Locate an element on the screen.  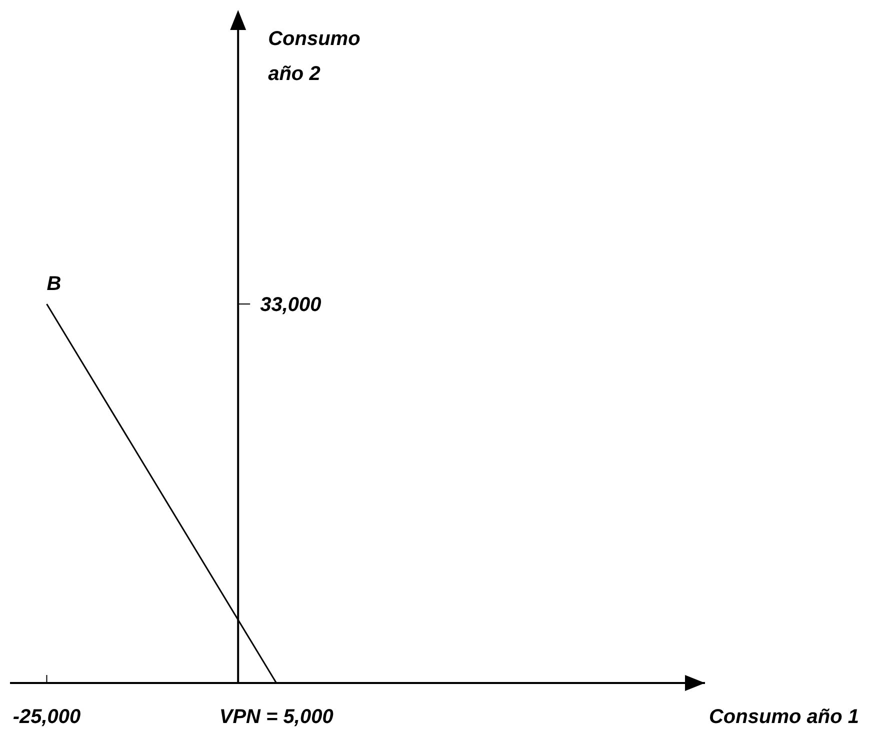
text: Consumo año 2 is located at coordinates (314, 56).